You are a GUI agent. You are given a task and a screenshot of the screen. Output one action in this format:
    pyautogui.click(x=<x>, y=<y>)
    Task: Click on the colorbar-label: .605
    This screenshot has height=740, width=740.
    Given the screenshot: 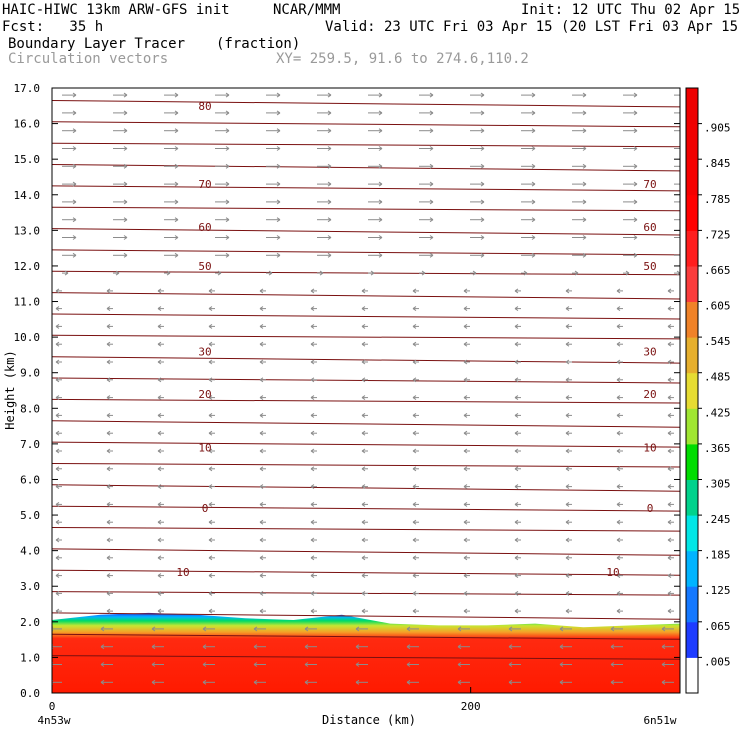 What is the action you would take?
    pyautogui.click(x=717, y=306)
    